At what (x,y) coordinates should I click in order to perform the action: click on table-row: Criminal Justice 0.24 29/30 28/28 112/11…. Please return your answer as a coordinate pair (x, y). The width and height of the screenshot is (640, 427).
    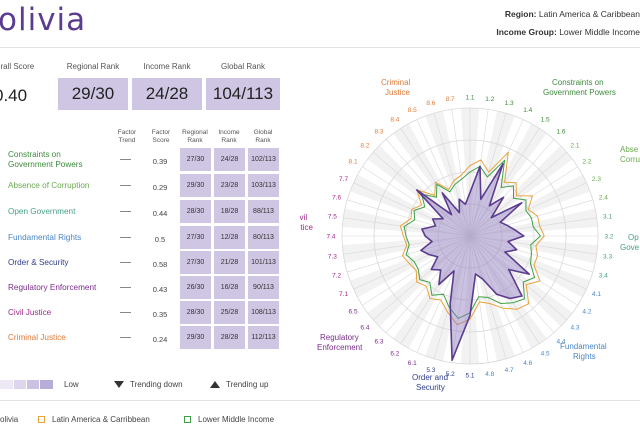
    Looking at the image, I should click on (142, 338).